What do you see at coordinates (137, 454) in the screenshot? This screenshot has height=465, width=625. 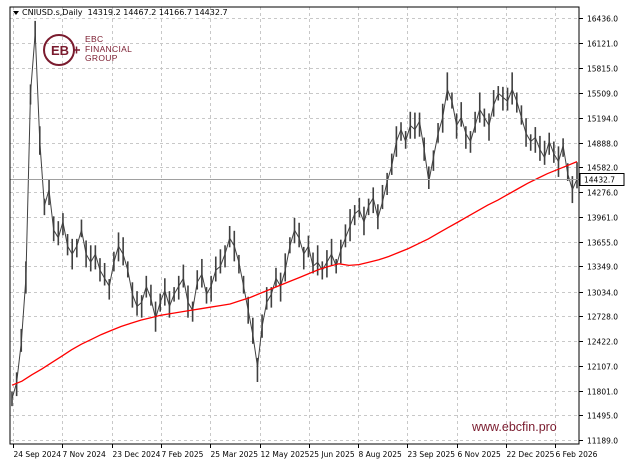 I see `x-tick-label: 23 Dec 2024` at bounding box center [137, 454].